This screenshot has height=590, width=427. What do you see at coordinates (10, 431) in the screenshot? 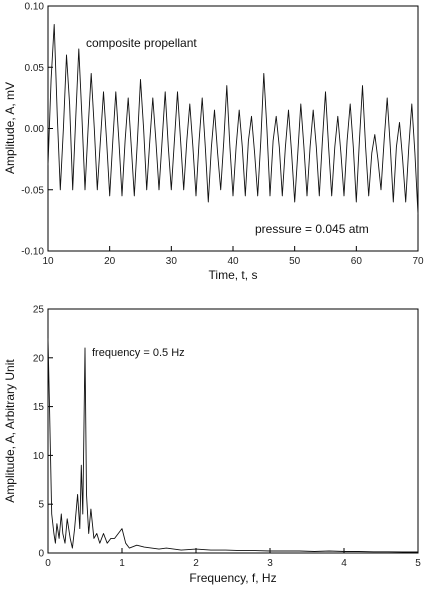
I see `frequency-y-axis-label: Amplitude, A, Arbitrary Unit` at bounding box center [10, 431].